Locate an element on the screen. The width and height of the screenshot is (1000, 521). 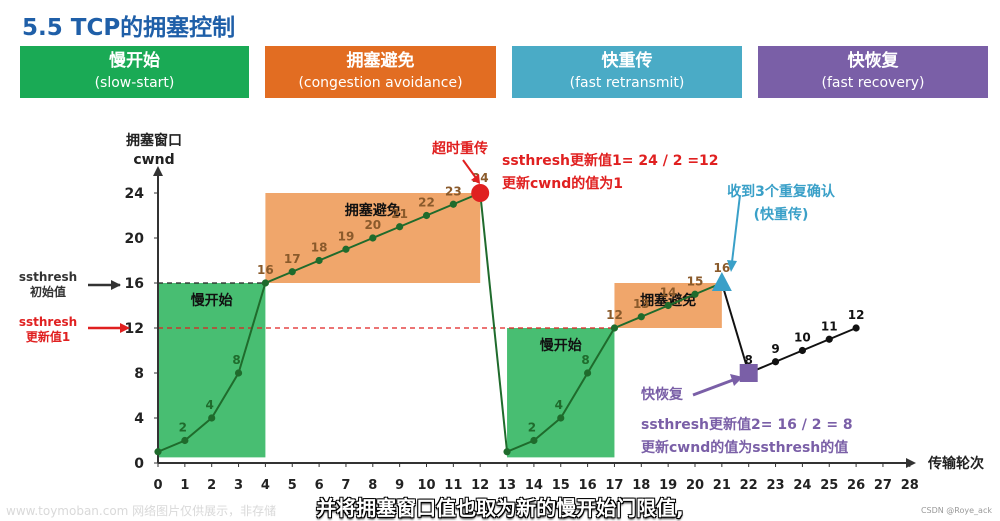
x-tick-label: 11 is located at coordinates (453, 485).